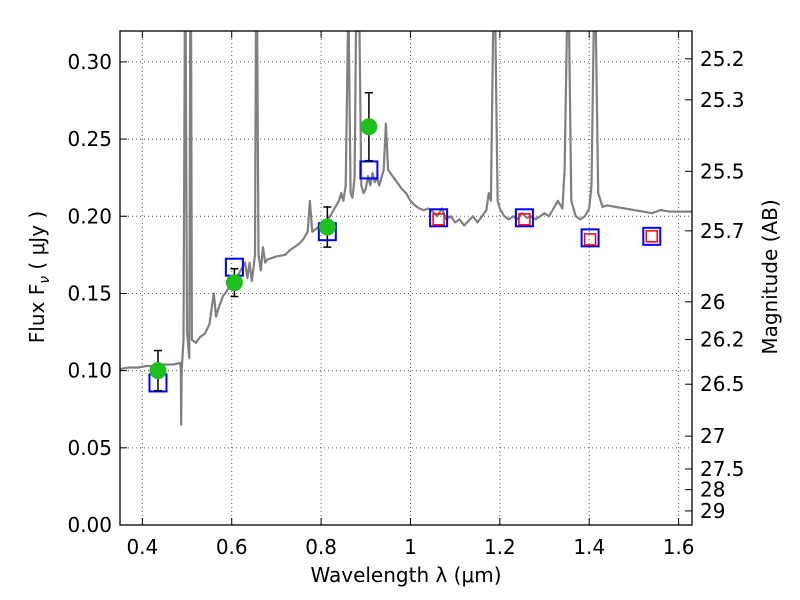 This screenshot has height=600, width=800. What do you see at coordinates (770, 276) in the screenshot?
I see `right-axis-title: Magnitude (AB)` at bounding box center [770, 276].